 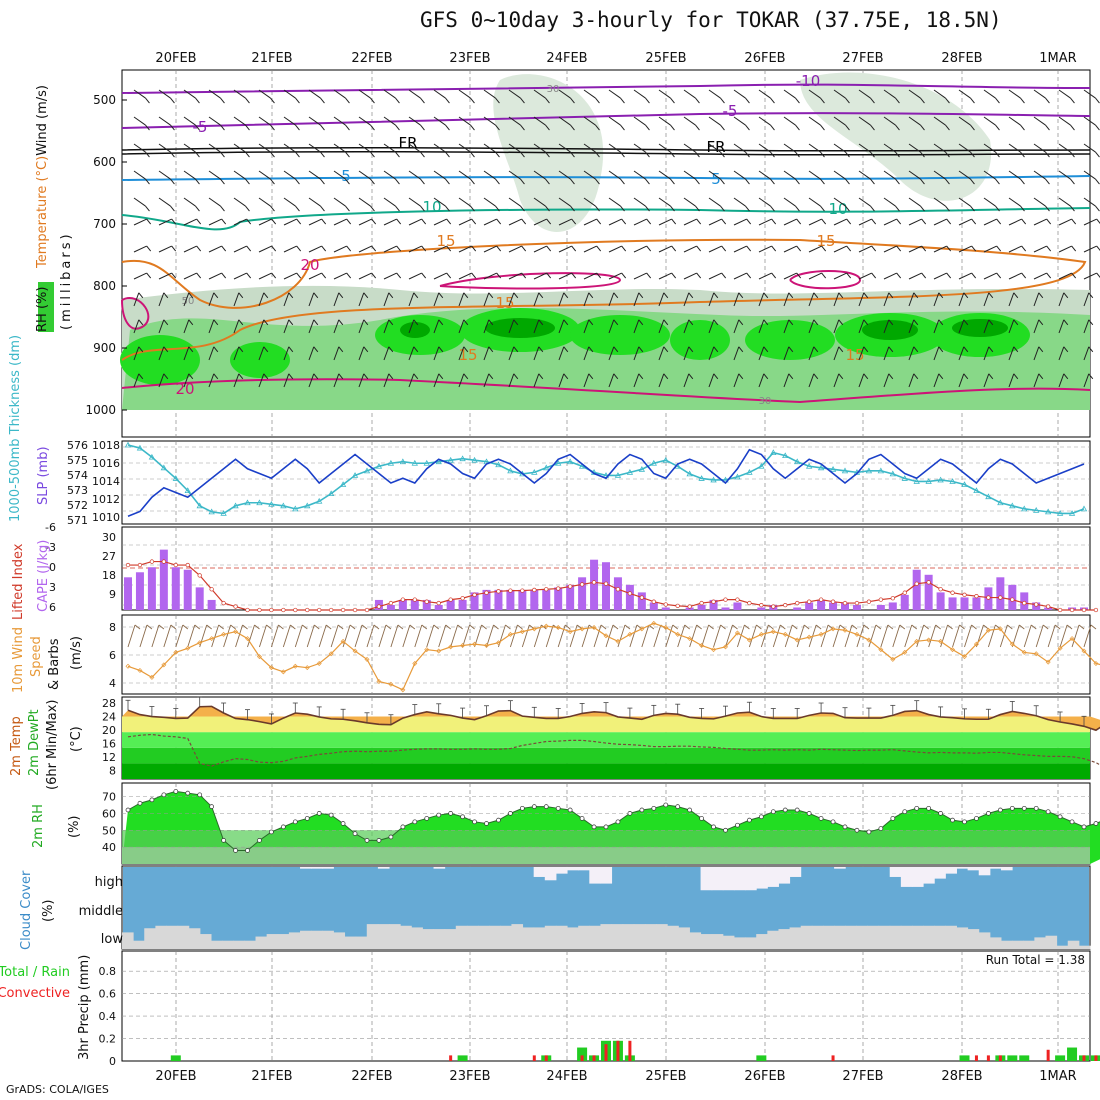 I want to click on temp-ylabel-unit: (°C), so click(x=76, y=739).